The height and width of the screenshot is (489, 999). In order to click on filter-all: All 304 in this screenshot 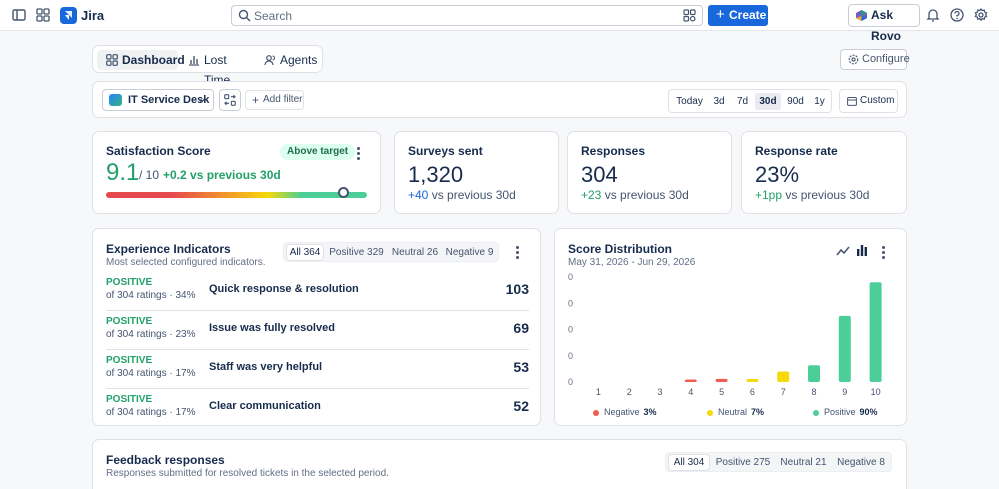, I will do `click(689, 462)`.